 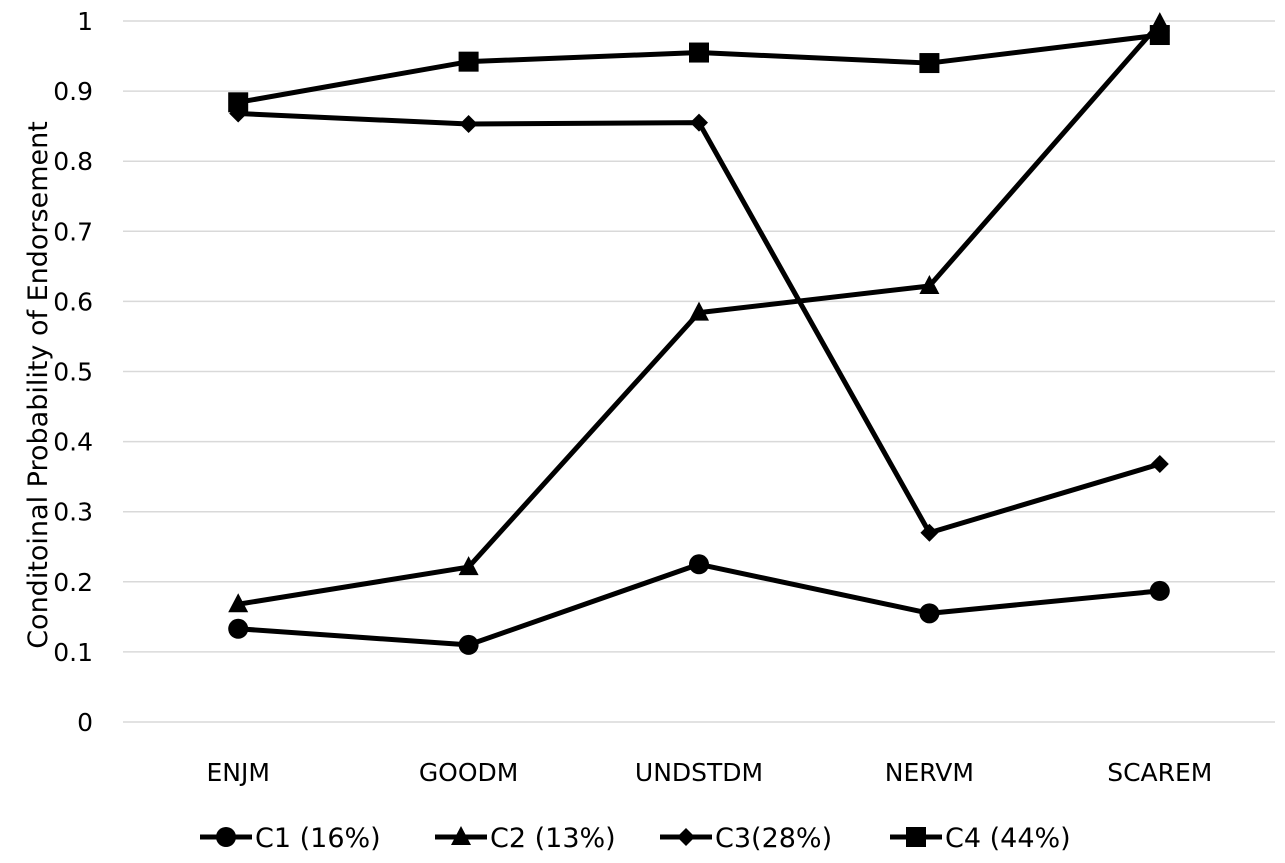 I want to click on legend-item: C4 (44%), so click(x=980, y=838).